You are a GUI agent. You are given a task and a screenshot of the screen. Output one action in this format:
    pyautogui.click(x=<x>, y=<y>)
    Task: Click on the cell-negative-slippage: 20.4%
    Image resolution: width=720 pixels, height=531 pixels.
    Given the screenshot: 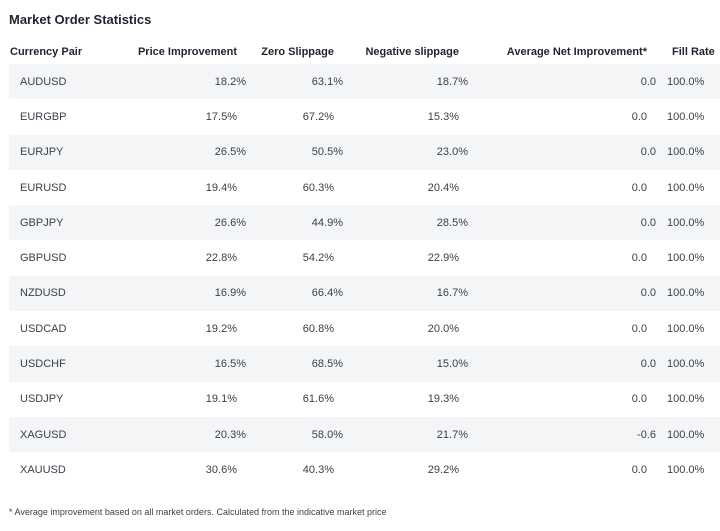 What is the action you would take?
    pyautogui.click(x=443, y=187)
    